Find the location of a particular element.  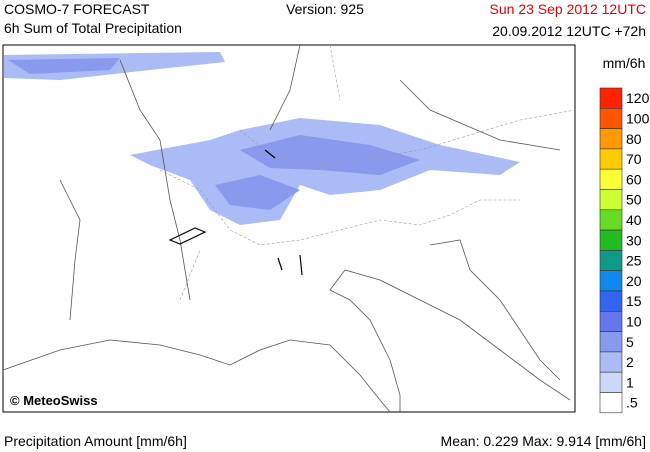

legend-label: 2 is located at coordinates (630, 362).